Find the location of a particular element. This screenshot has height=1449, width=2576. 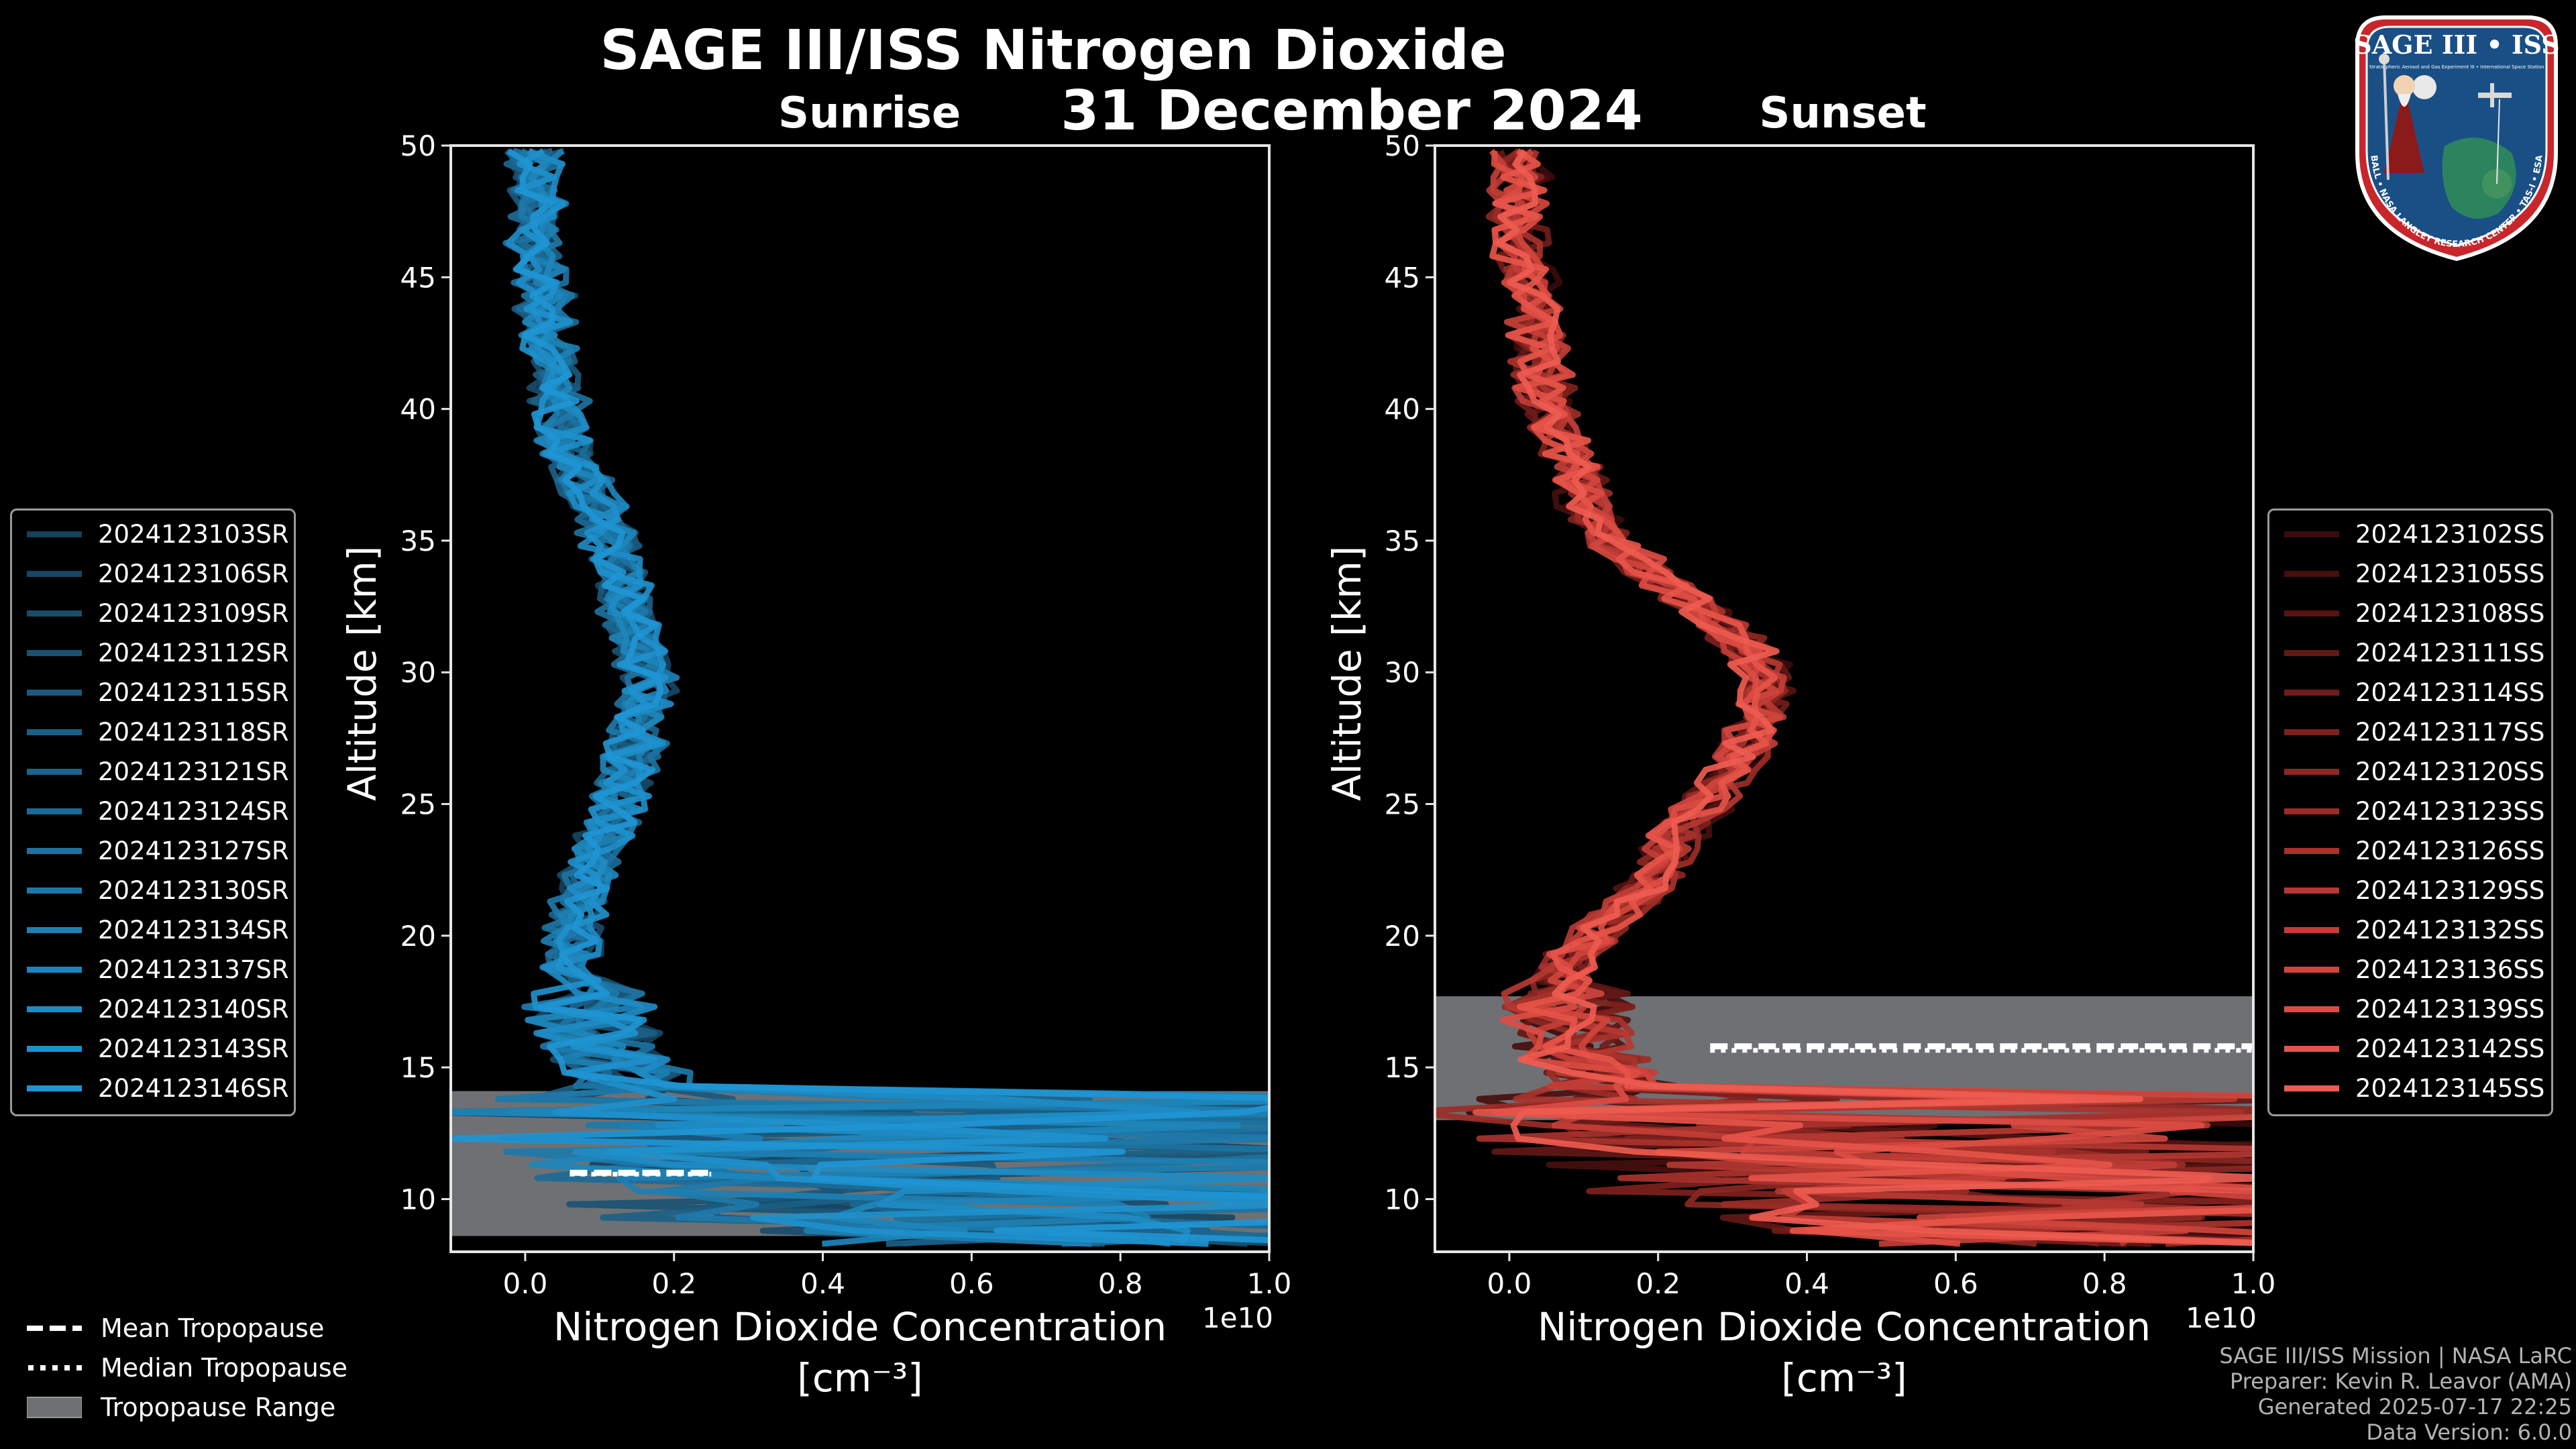

iss-icon is located at coordinates (2495, 95).